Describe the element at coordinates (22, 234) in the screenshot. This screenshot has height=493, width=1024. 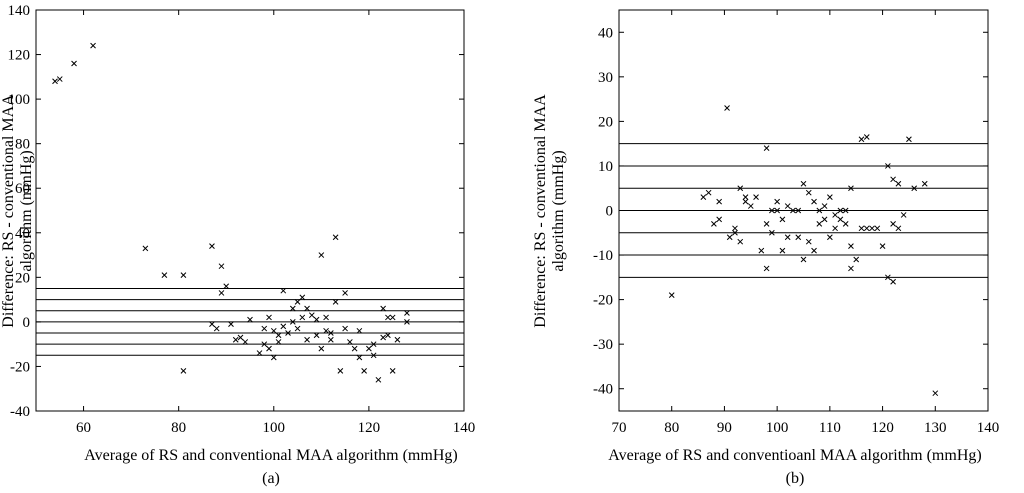
I see `y-tick-label: 40` at that location.